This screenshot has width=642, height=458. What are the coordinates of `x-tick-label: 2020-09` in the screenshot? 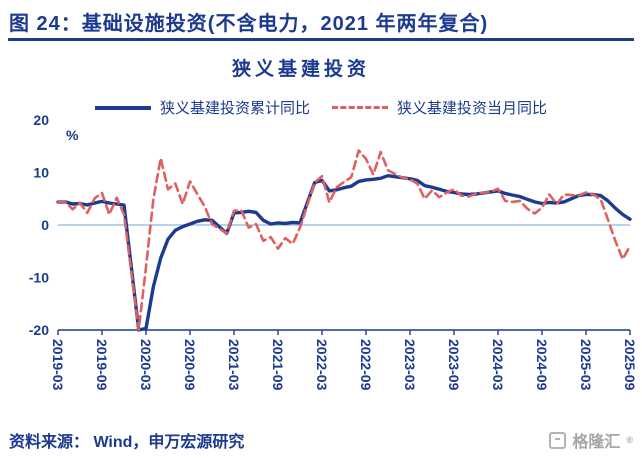 It's located at (190, 365).